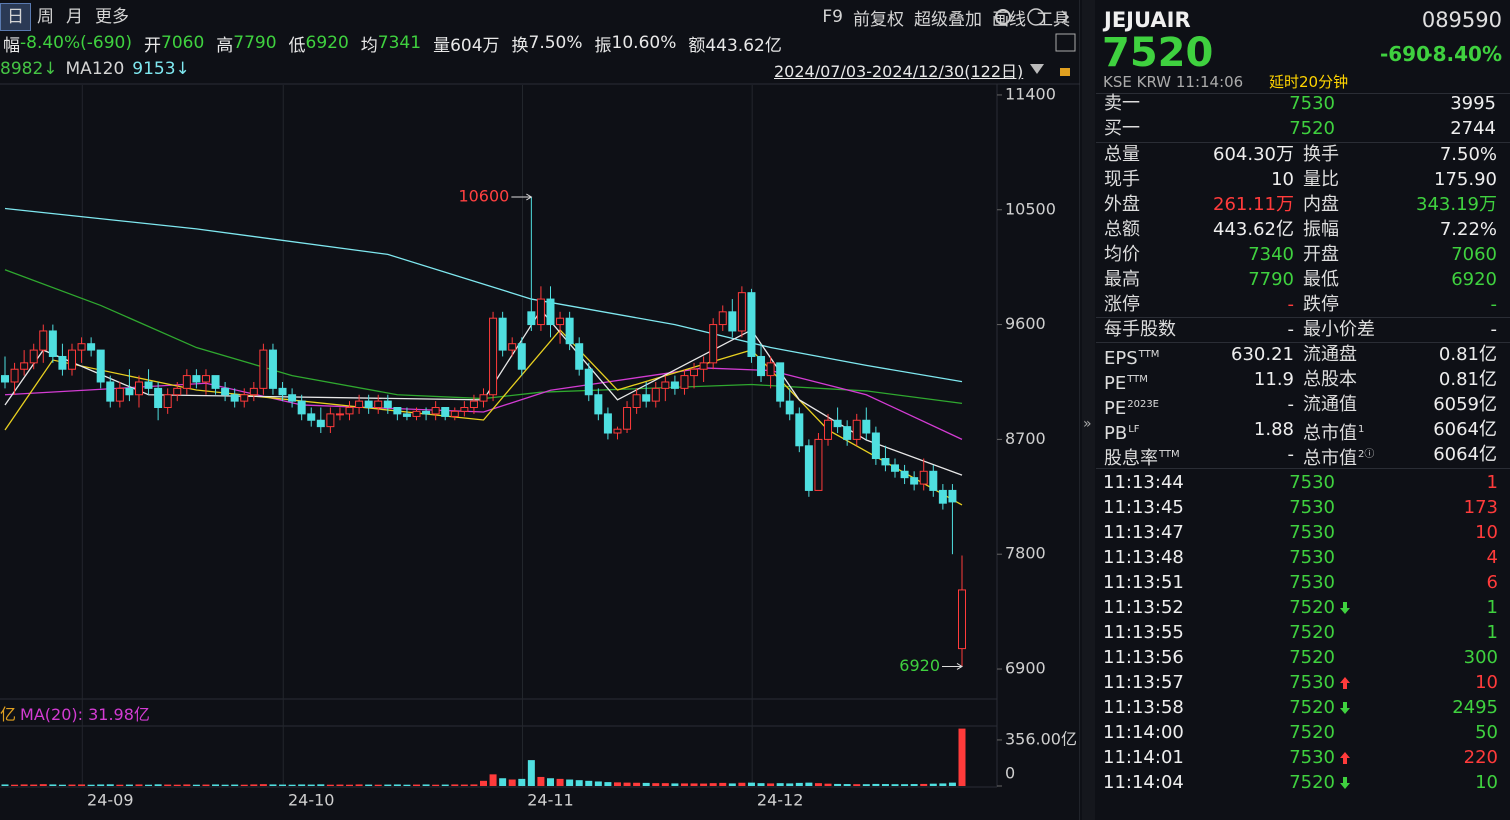 The width and height of the screenshot is (1510, 820). Describe the element at coordinates (948, 19) in the screenshot. I see `tool-button: 超级叠加` at that location.